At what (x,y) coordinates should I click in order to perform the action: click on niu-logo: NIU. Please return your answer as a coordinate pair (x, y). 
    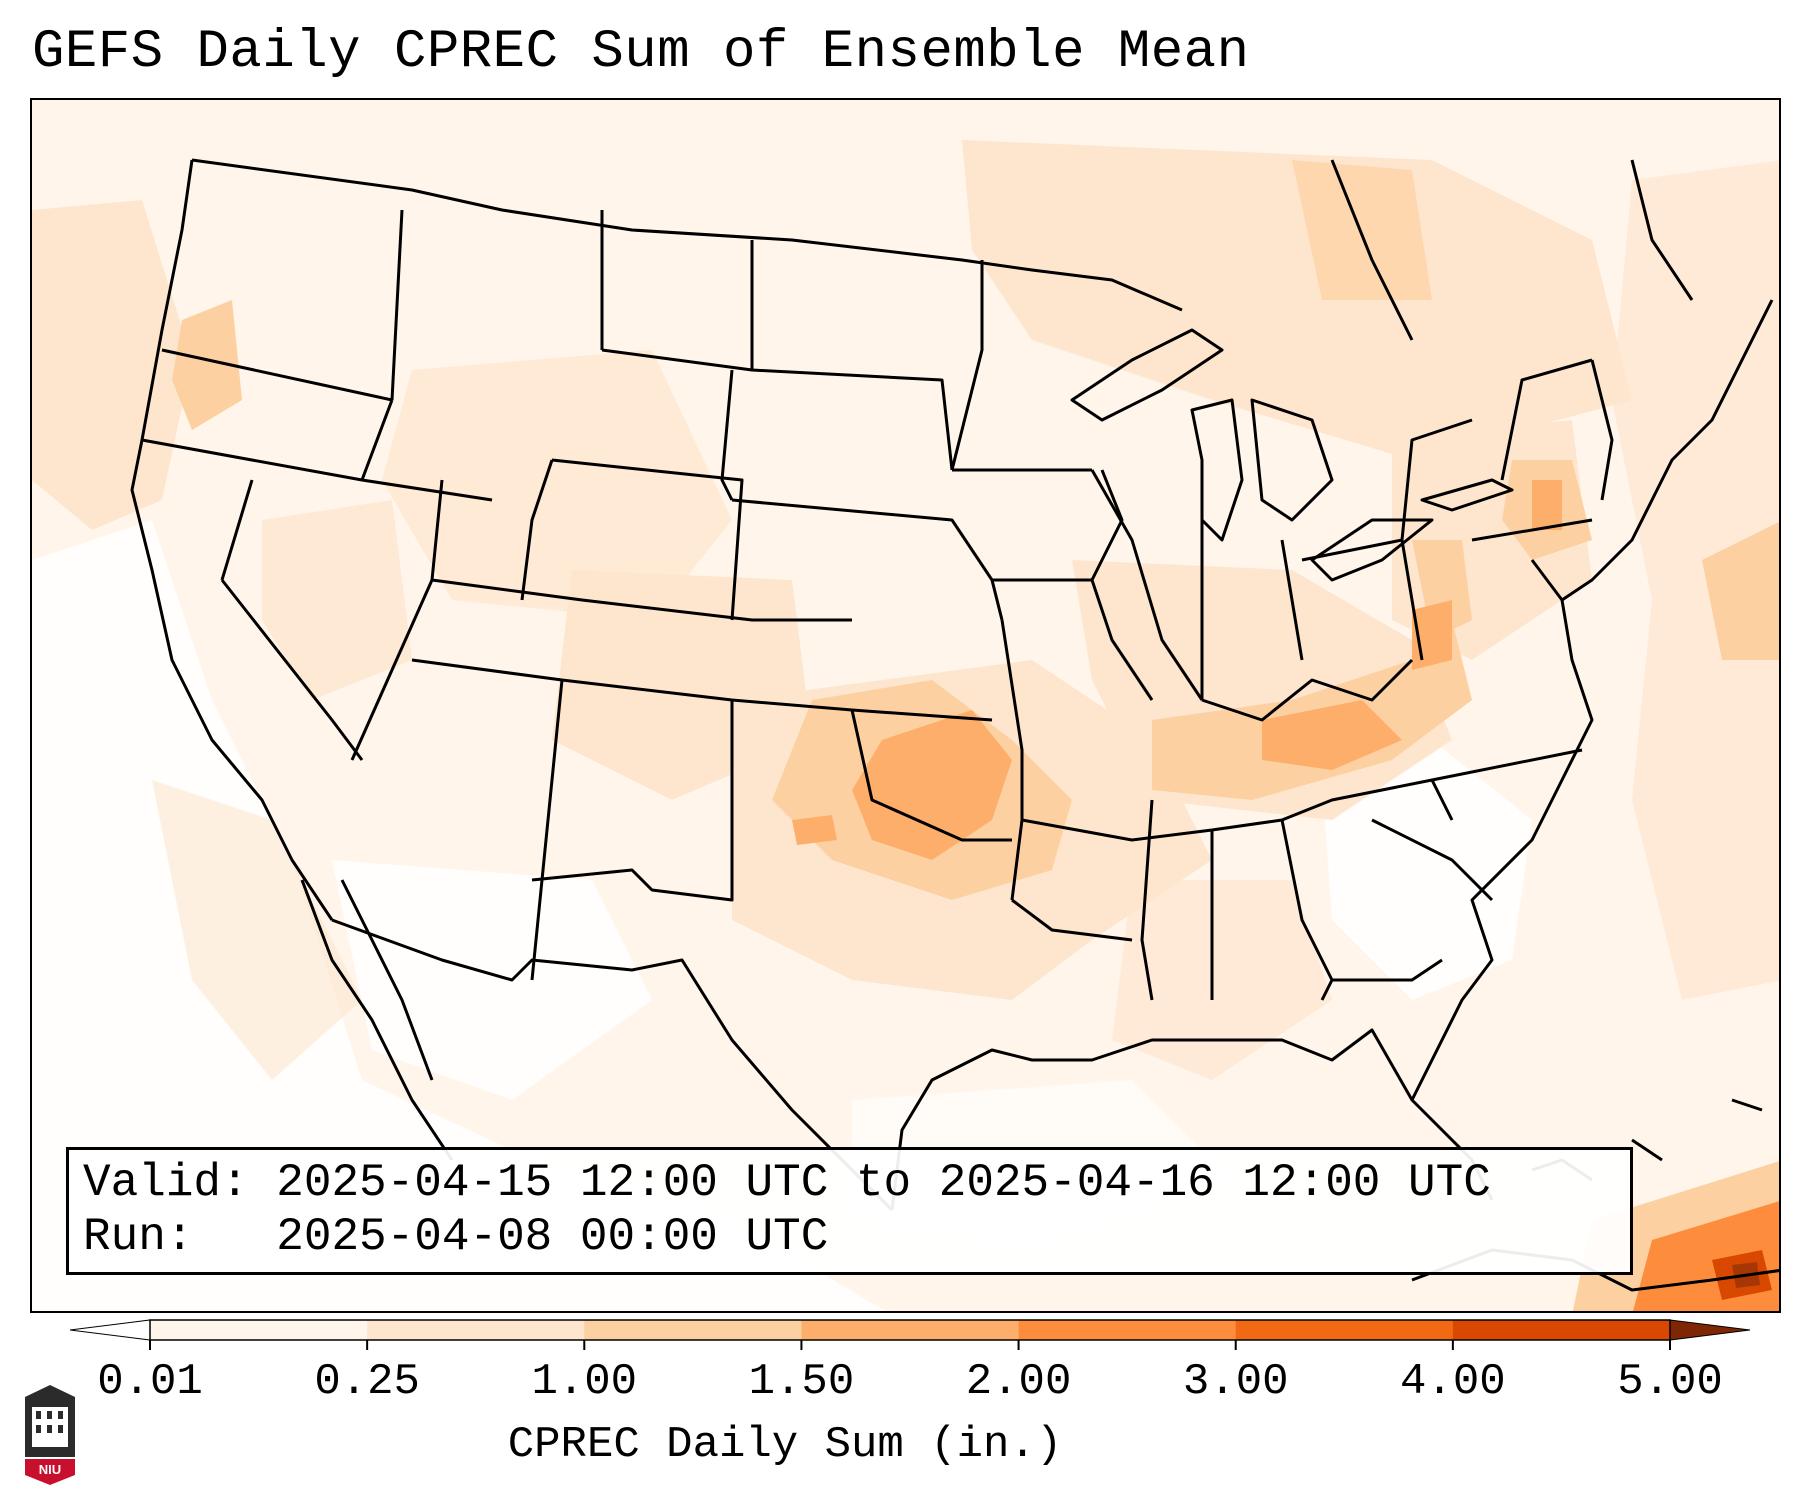
    Looking at the image, I should click on (50, 1435).